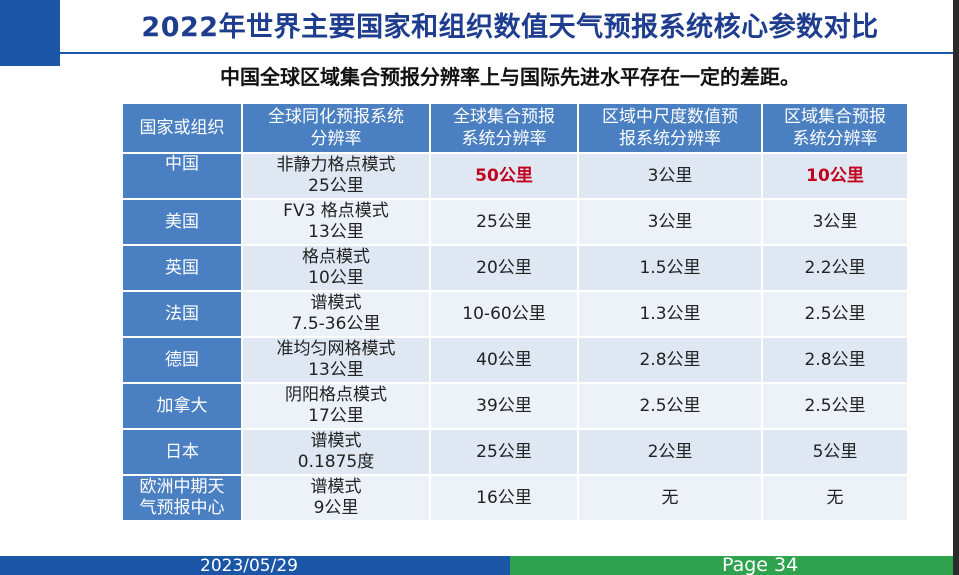 The height and width of the screenshot is (575, 959). I want to click on assimilation-cell: 谱模式 0.1875度, so click(336, 452).